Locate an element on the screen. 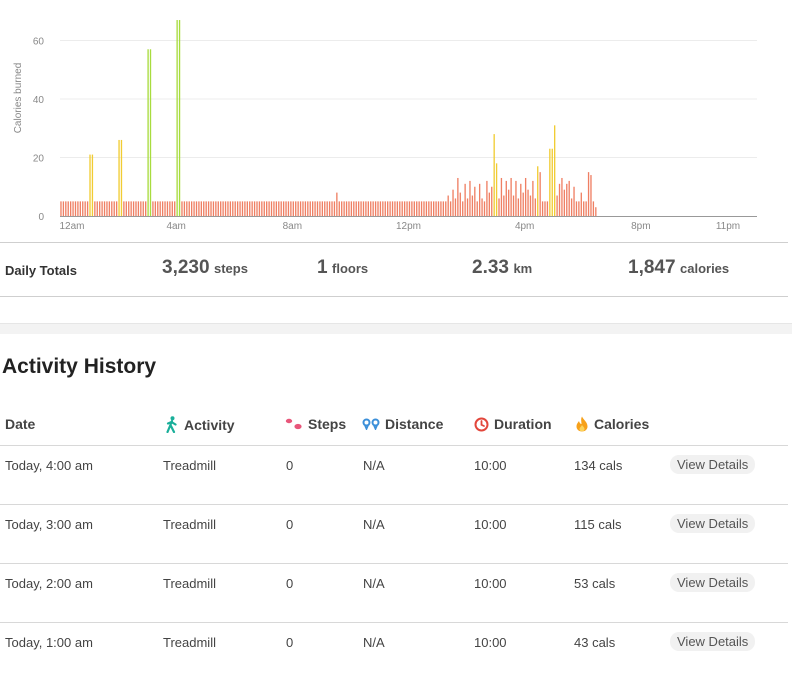  y-tick-label: 0 is located at coordinates (41, 217).